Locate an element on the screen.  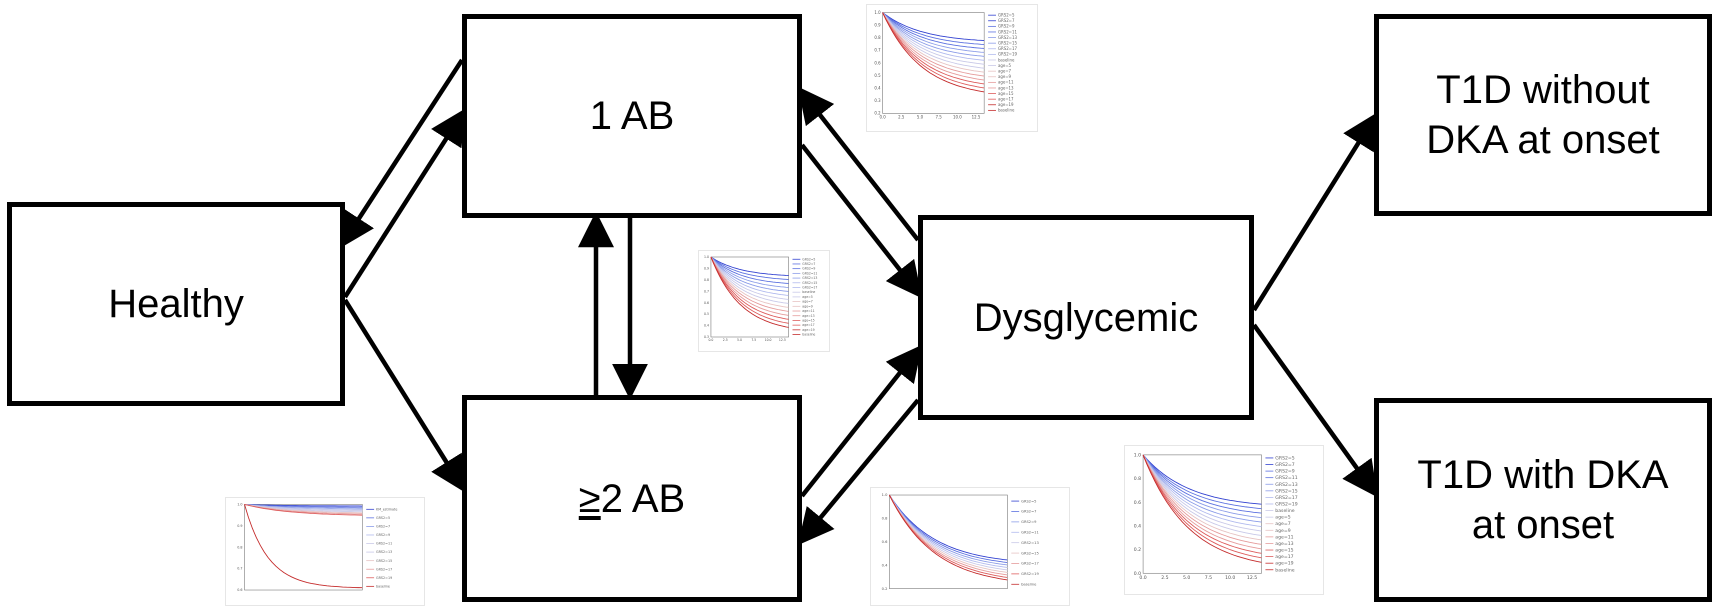
node-t1d-without-dka: T1D without DKA at onset is located at coordinates (1543, 115).